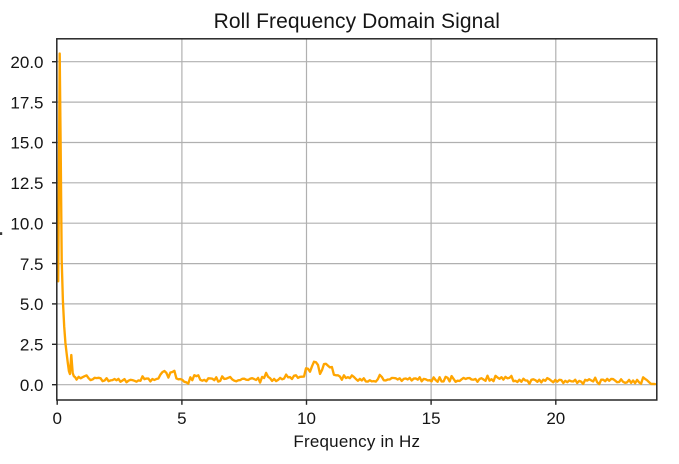  What do you see at coordinates (431, 418) in the screenshot?
I see `svg-text: 15` at bounding box center [431, 418].